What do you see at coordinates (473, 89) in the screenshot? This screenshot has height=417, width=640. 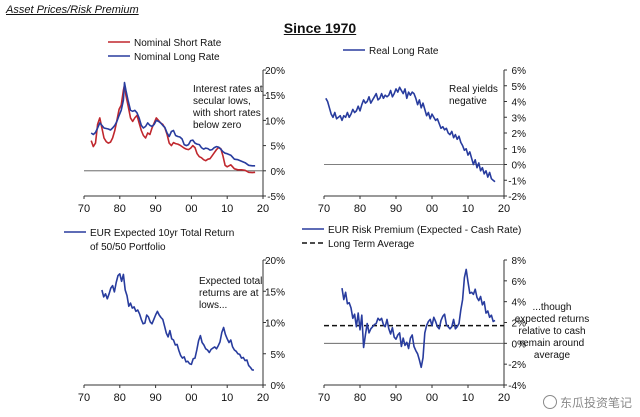 I see `annotation-text: Real yields` at bounding box center [473, 89].